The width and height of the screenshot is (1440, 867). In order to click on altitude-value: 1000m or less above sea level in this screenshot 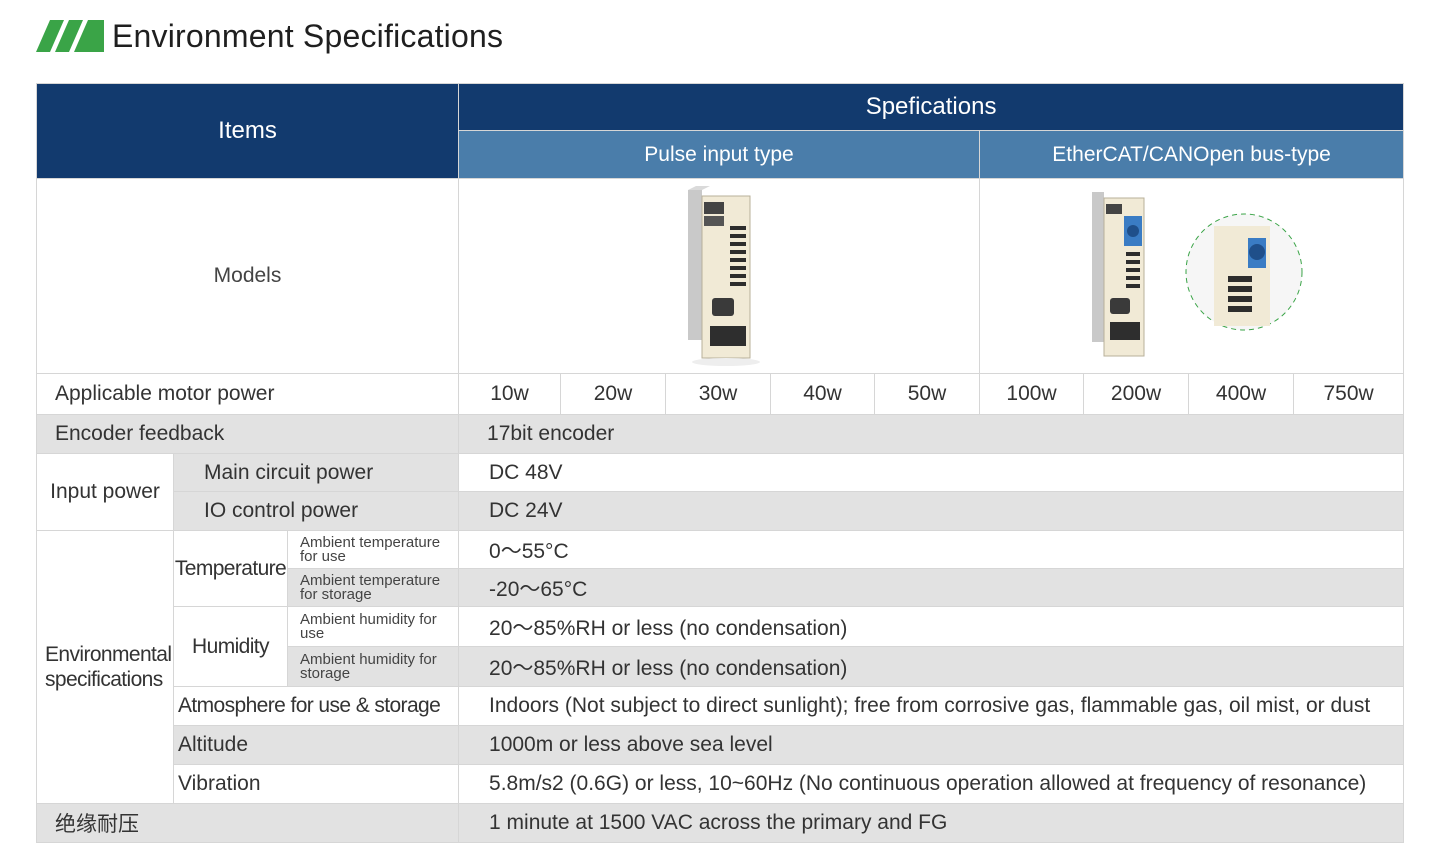, I will do `click(931, 745)`.